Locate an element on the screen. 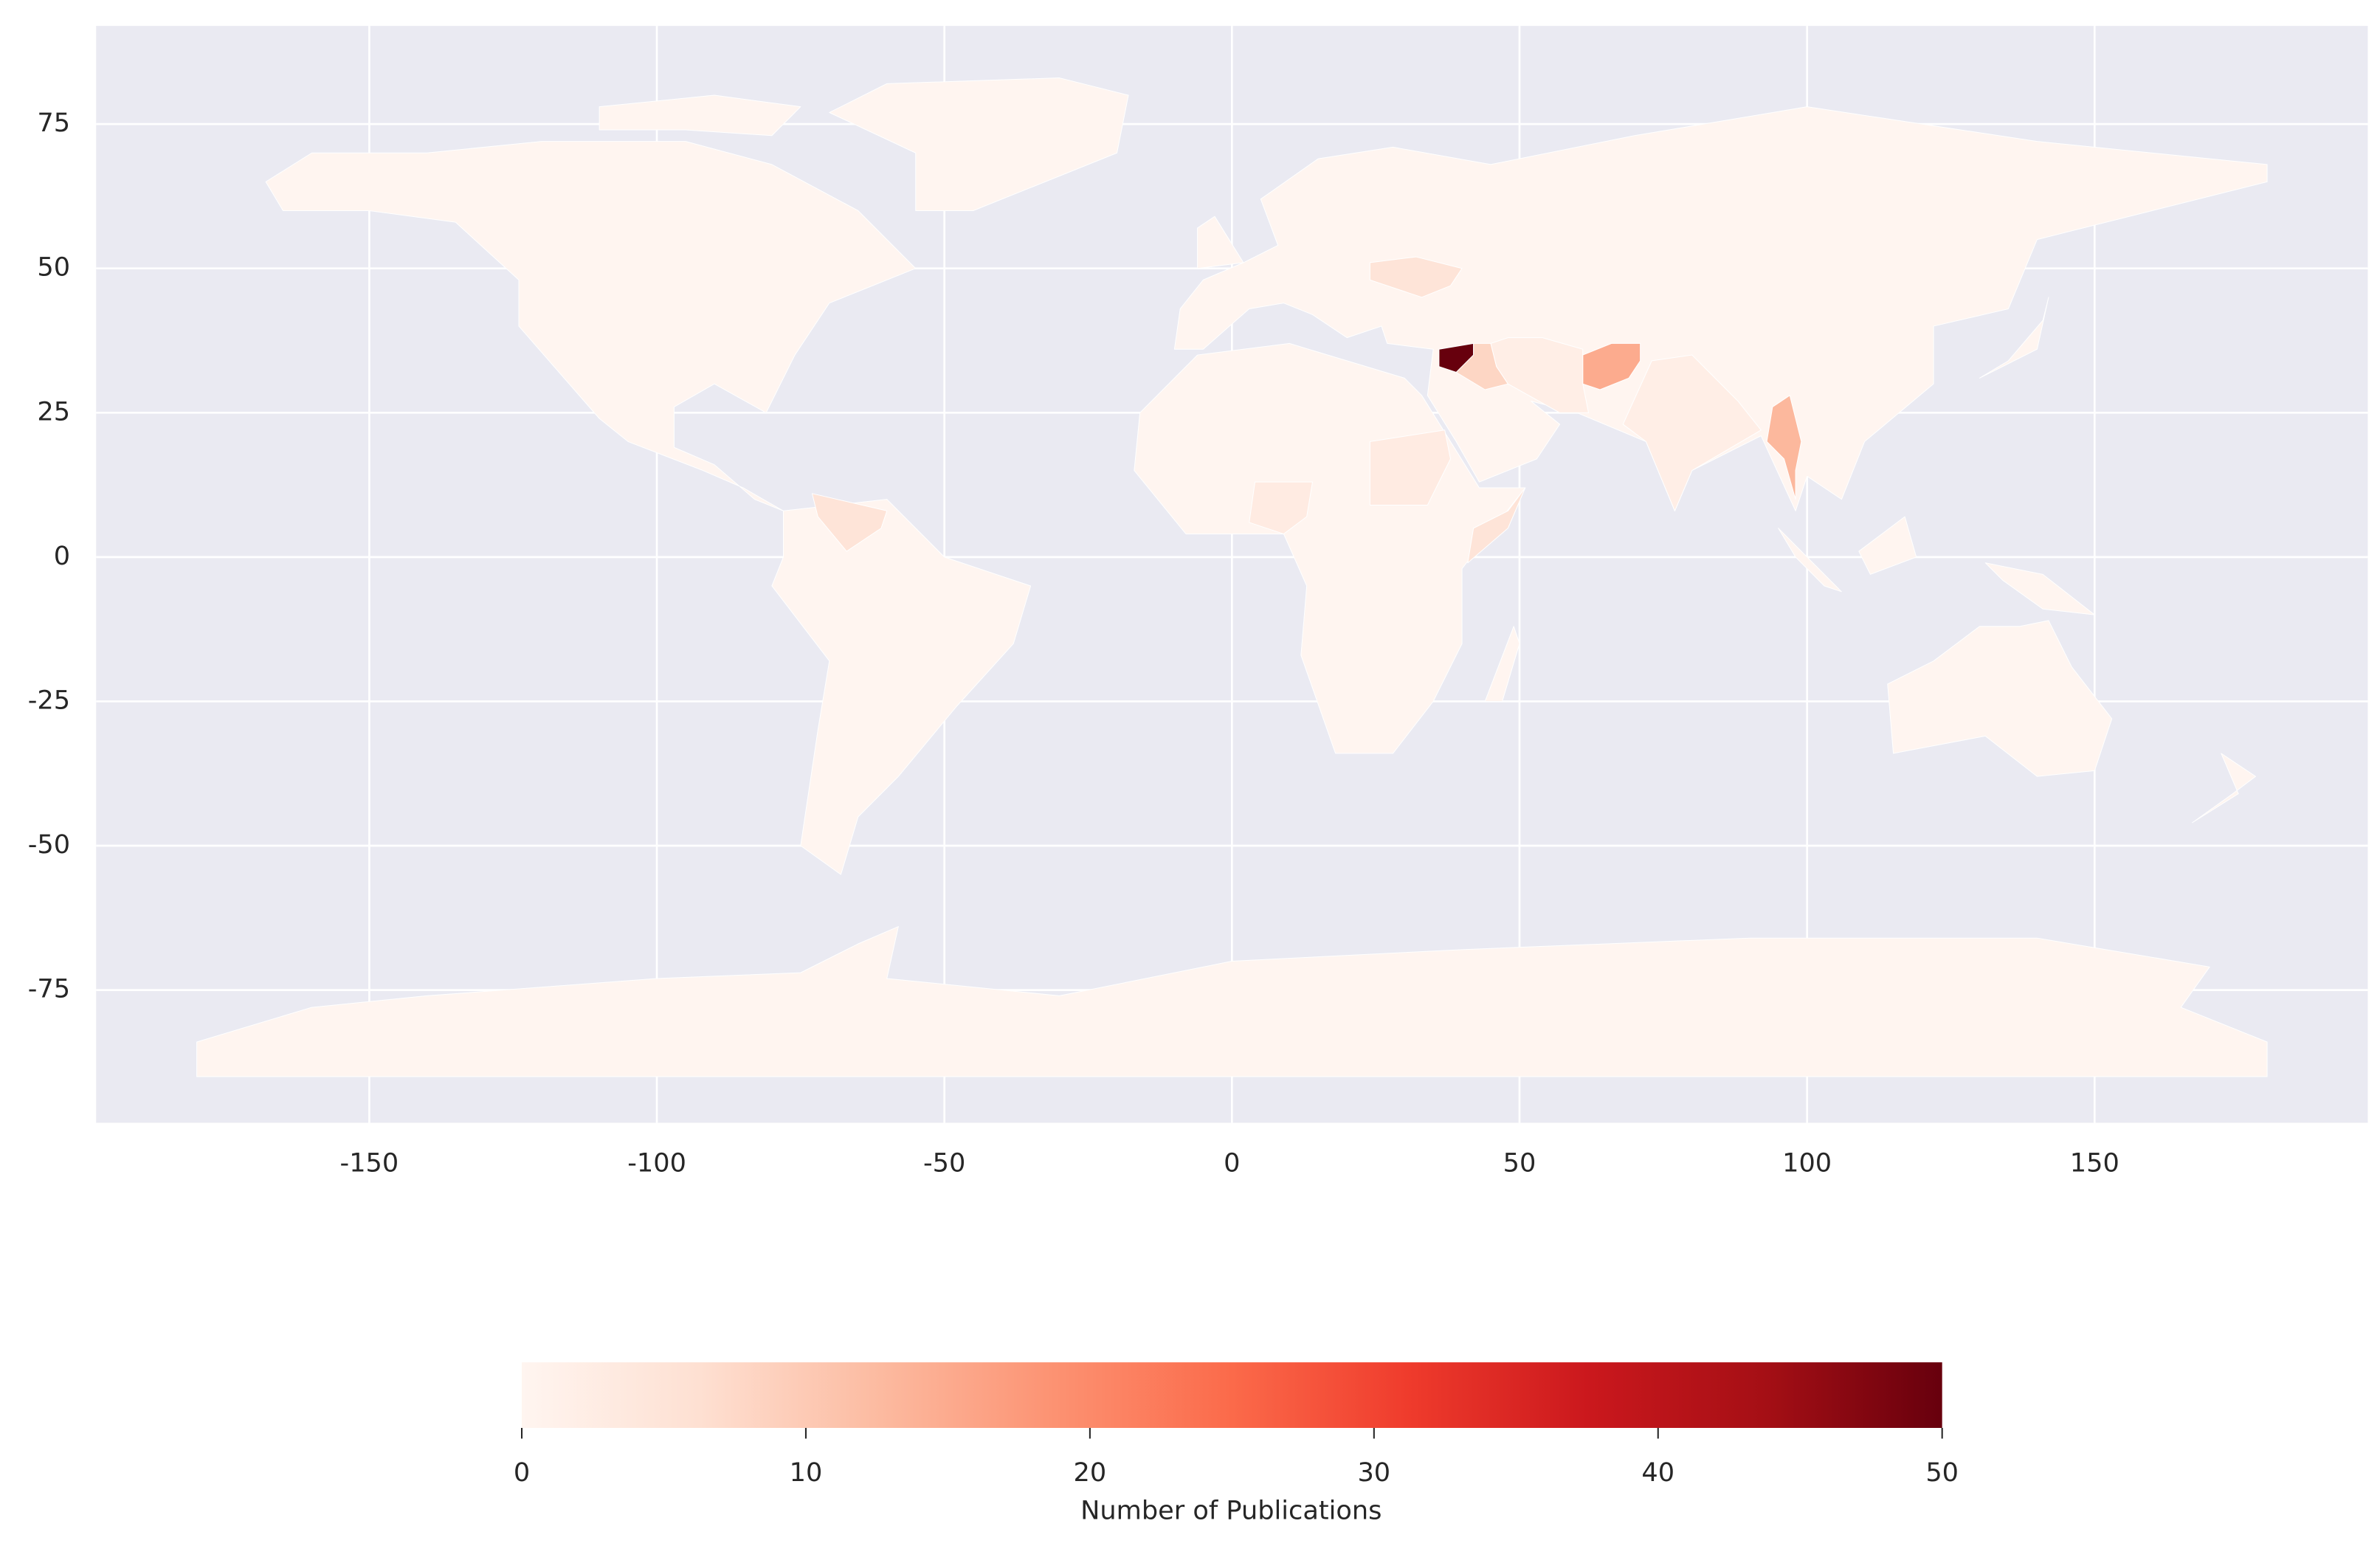 The width and height of the screenshot is (2380, 1546). y-tick-label: 75 is located at coordinates (53, 123).